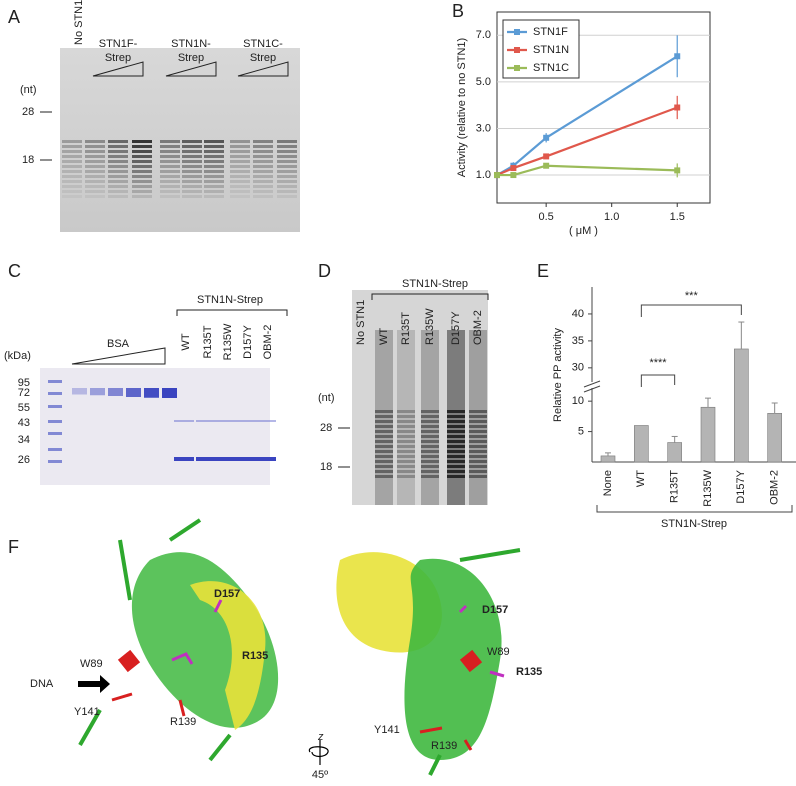 The width and height of the screenshot is (796, 786). Describe the element at coordinates (498, 652) in the screenshot. I see `label: W89` at that location.